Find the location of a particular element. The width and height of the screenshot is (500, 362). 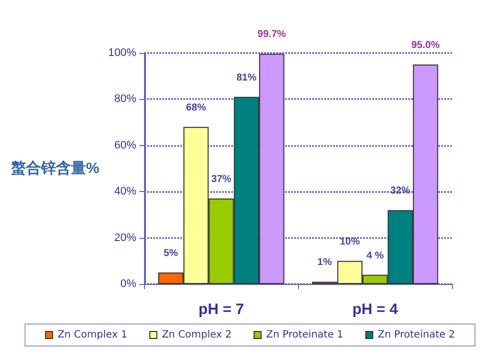

data-label: 4 % is located at coordinates (375, 256).